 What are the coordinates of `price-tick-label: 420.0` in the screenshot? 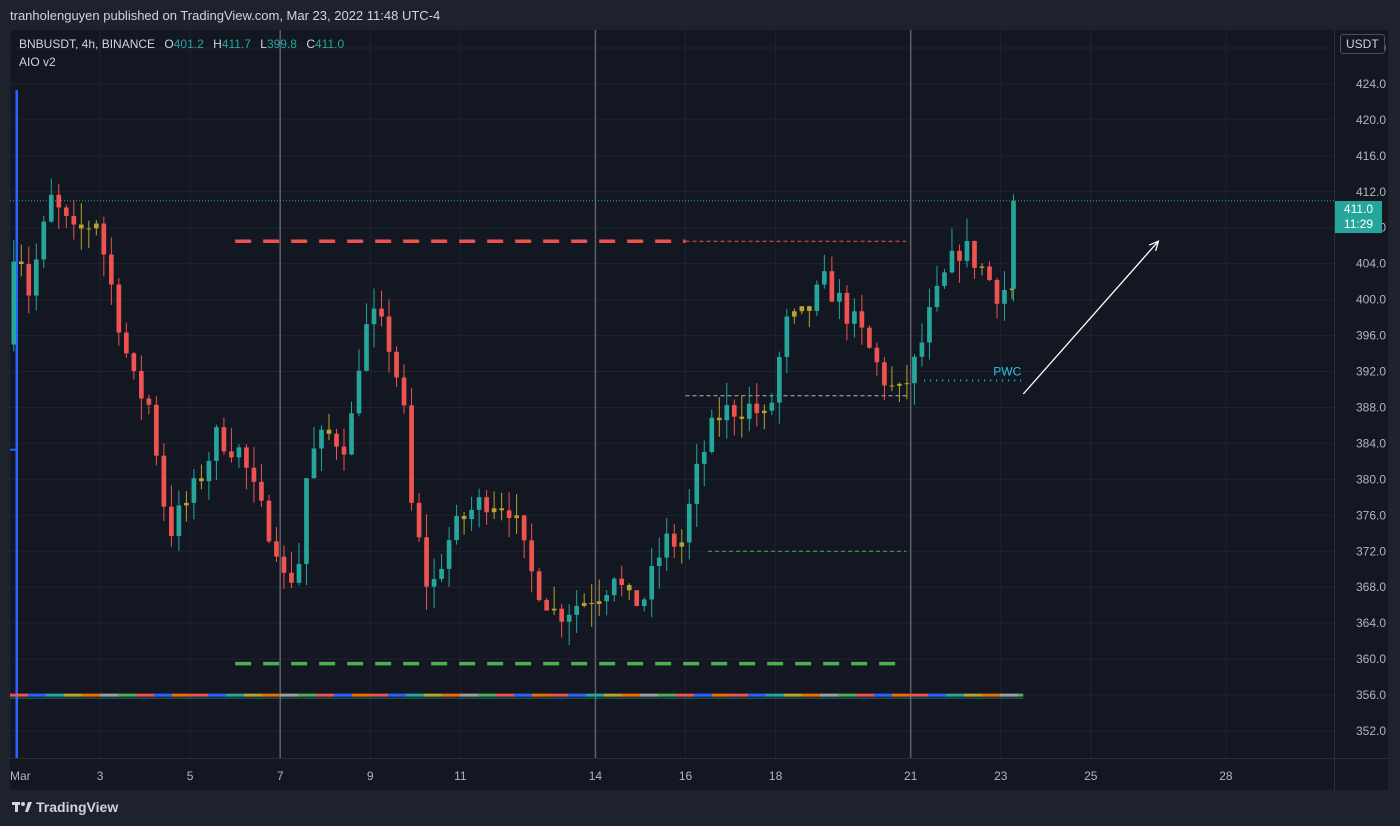 It's located at (1371, 120).